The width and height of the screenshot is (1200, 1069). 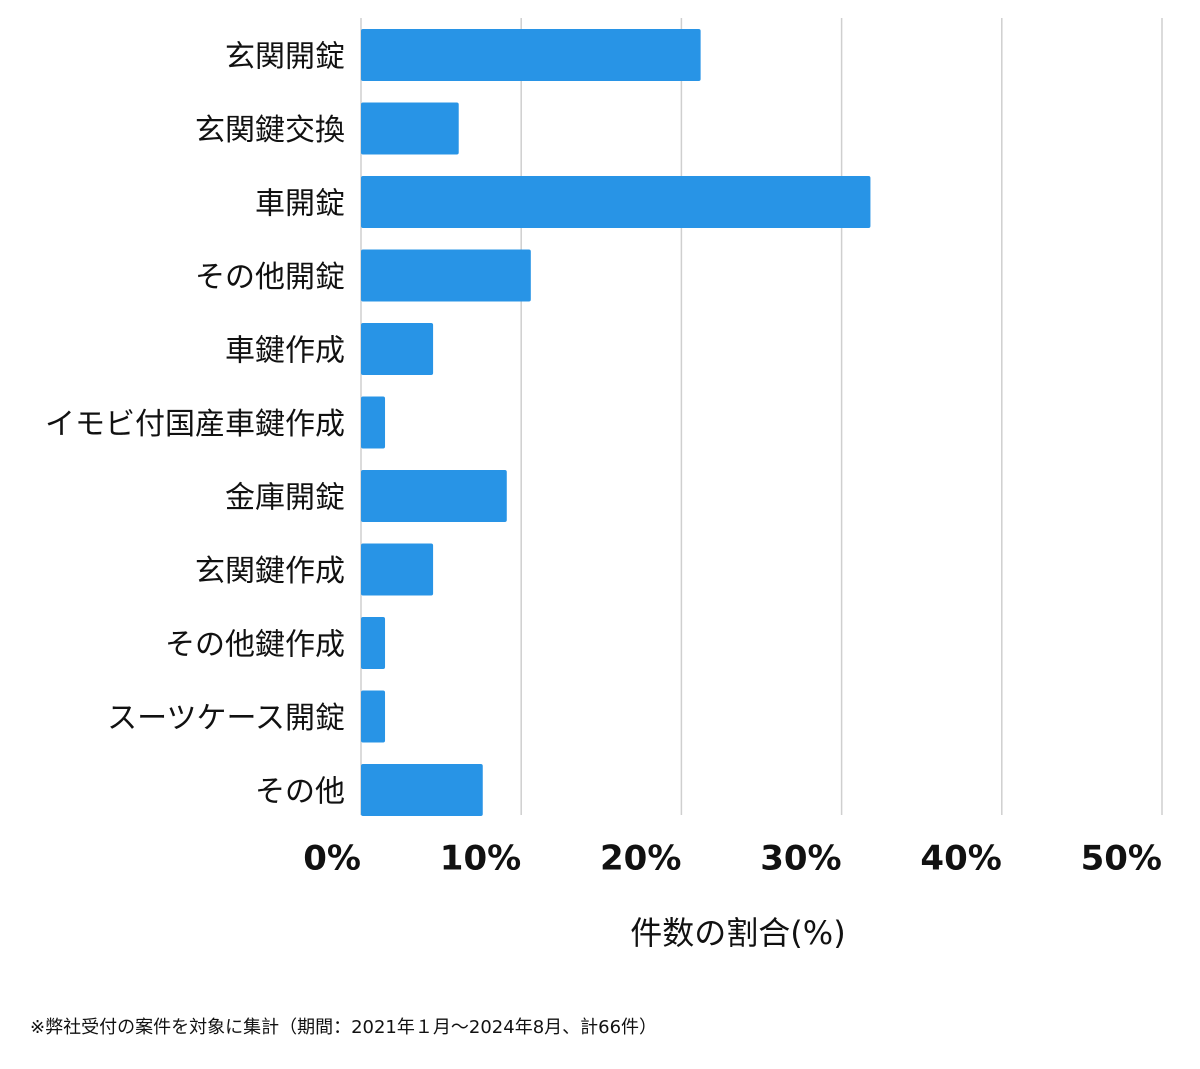 What do you see at coordinates (332, 859) in the screenshot?
I see `x-tick-label: 0%` at bounding box center [332, 859].